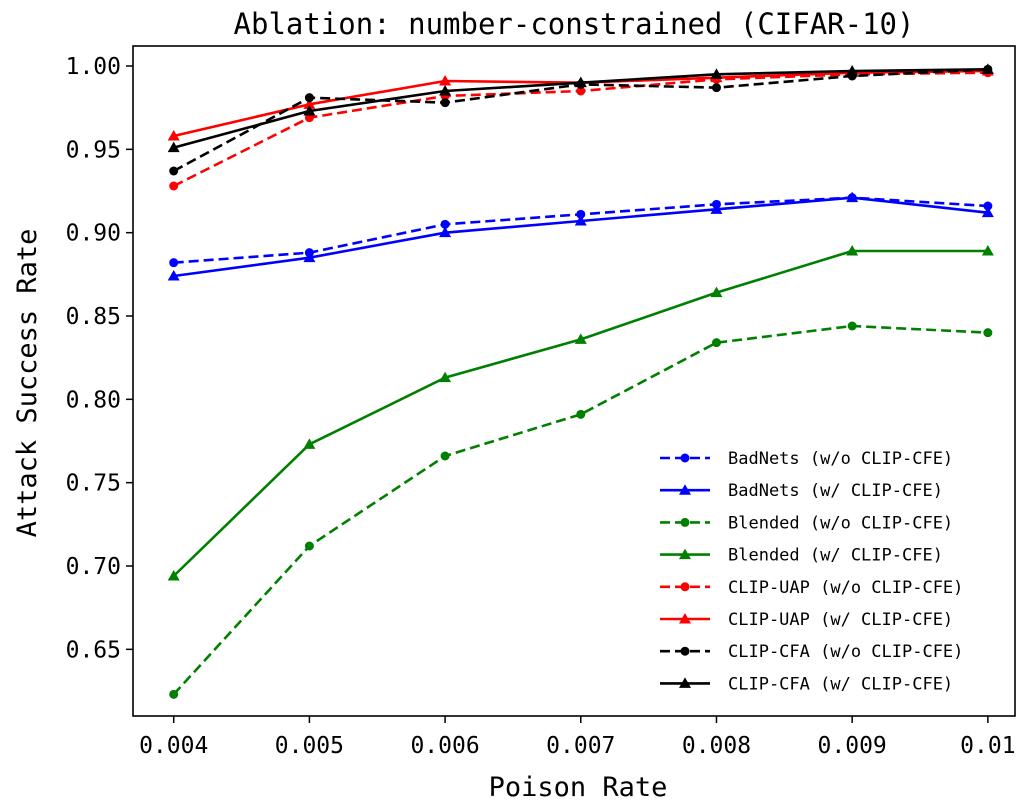 Image resolution: width=1016 pixels, height=801 pixels. I want to click on y-tick-label: 0.80, so click(93, 400).